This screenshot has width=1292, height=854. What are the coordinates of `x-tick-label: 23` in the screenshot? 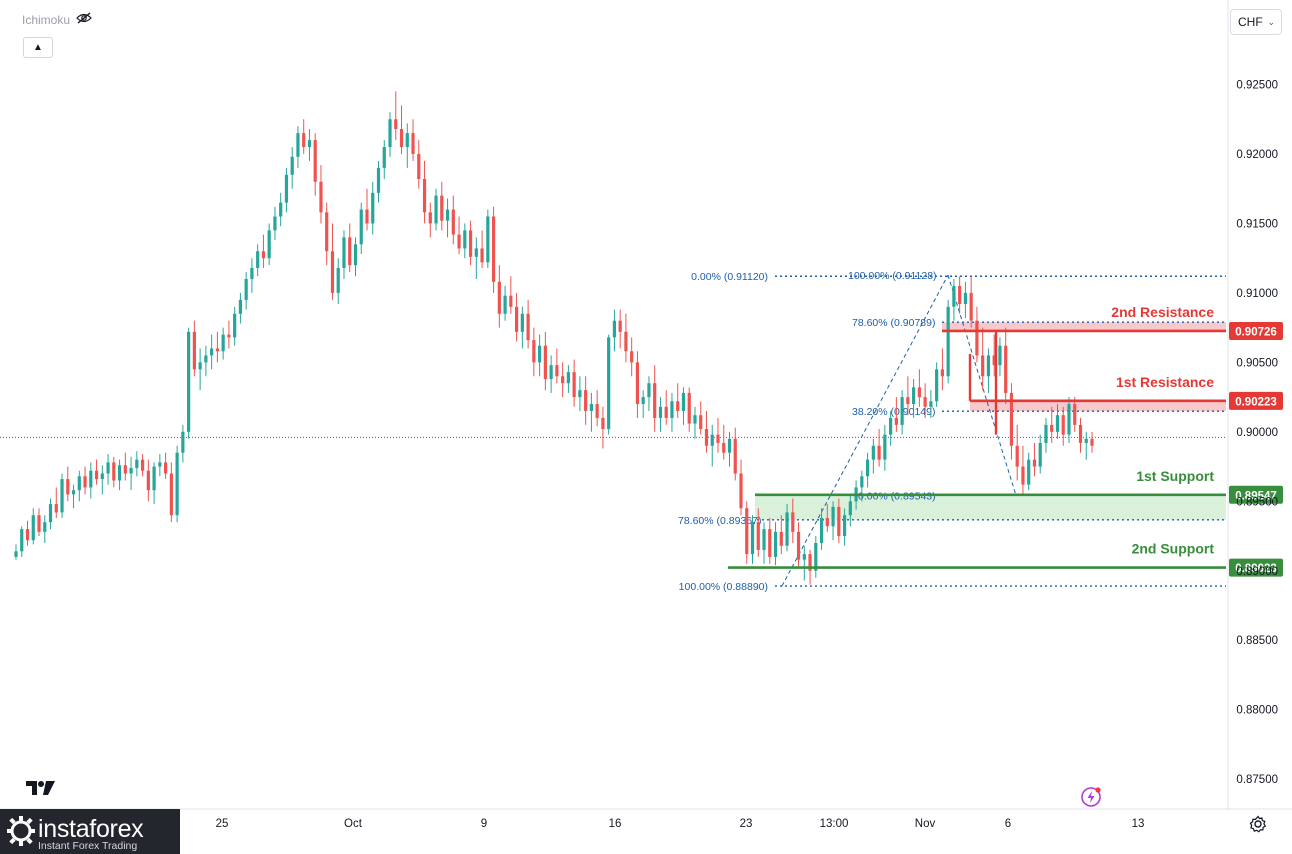 It's located at (746, 824).